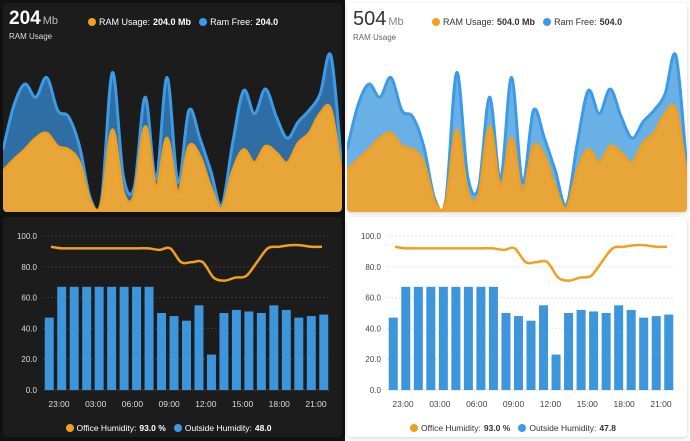  I want to click on ram-unit: Mb, so click(396, 22).